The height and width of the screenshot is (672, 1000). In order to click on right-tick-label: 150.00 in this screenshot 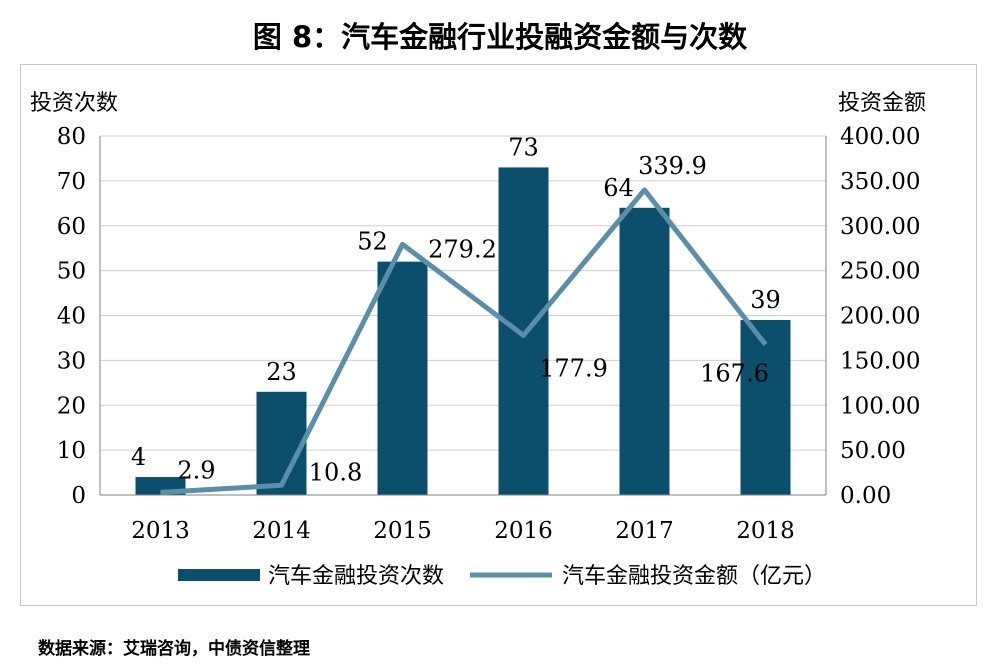, I will do `click(880, 361)`.